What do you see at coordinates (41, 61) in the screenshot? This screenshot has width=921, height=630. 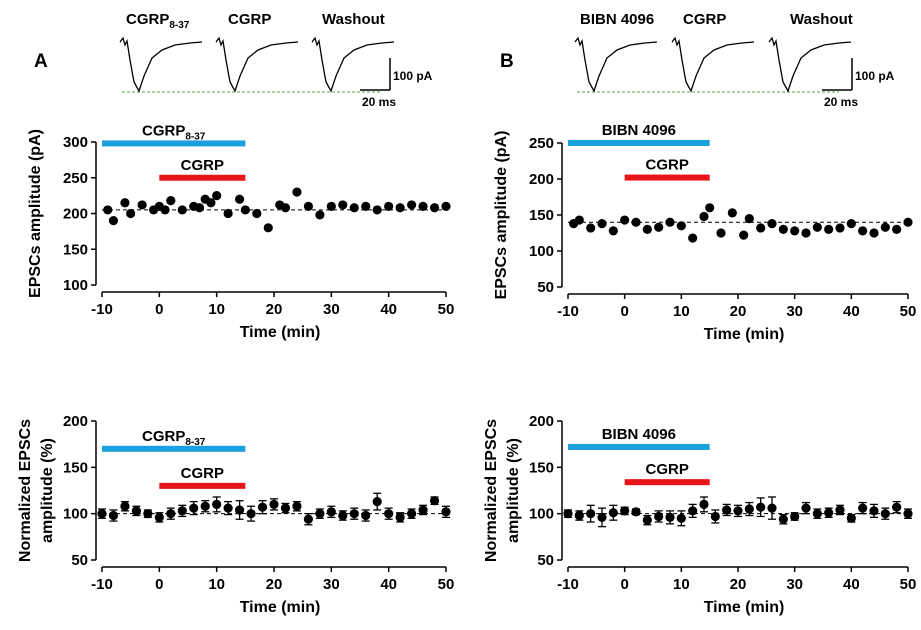 I see `panel-letter-a: A` at bounding box center [41, 61].